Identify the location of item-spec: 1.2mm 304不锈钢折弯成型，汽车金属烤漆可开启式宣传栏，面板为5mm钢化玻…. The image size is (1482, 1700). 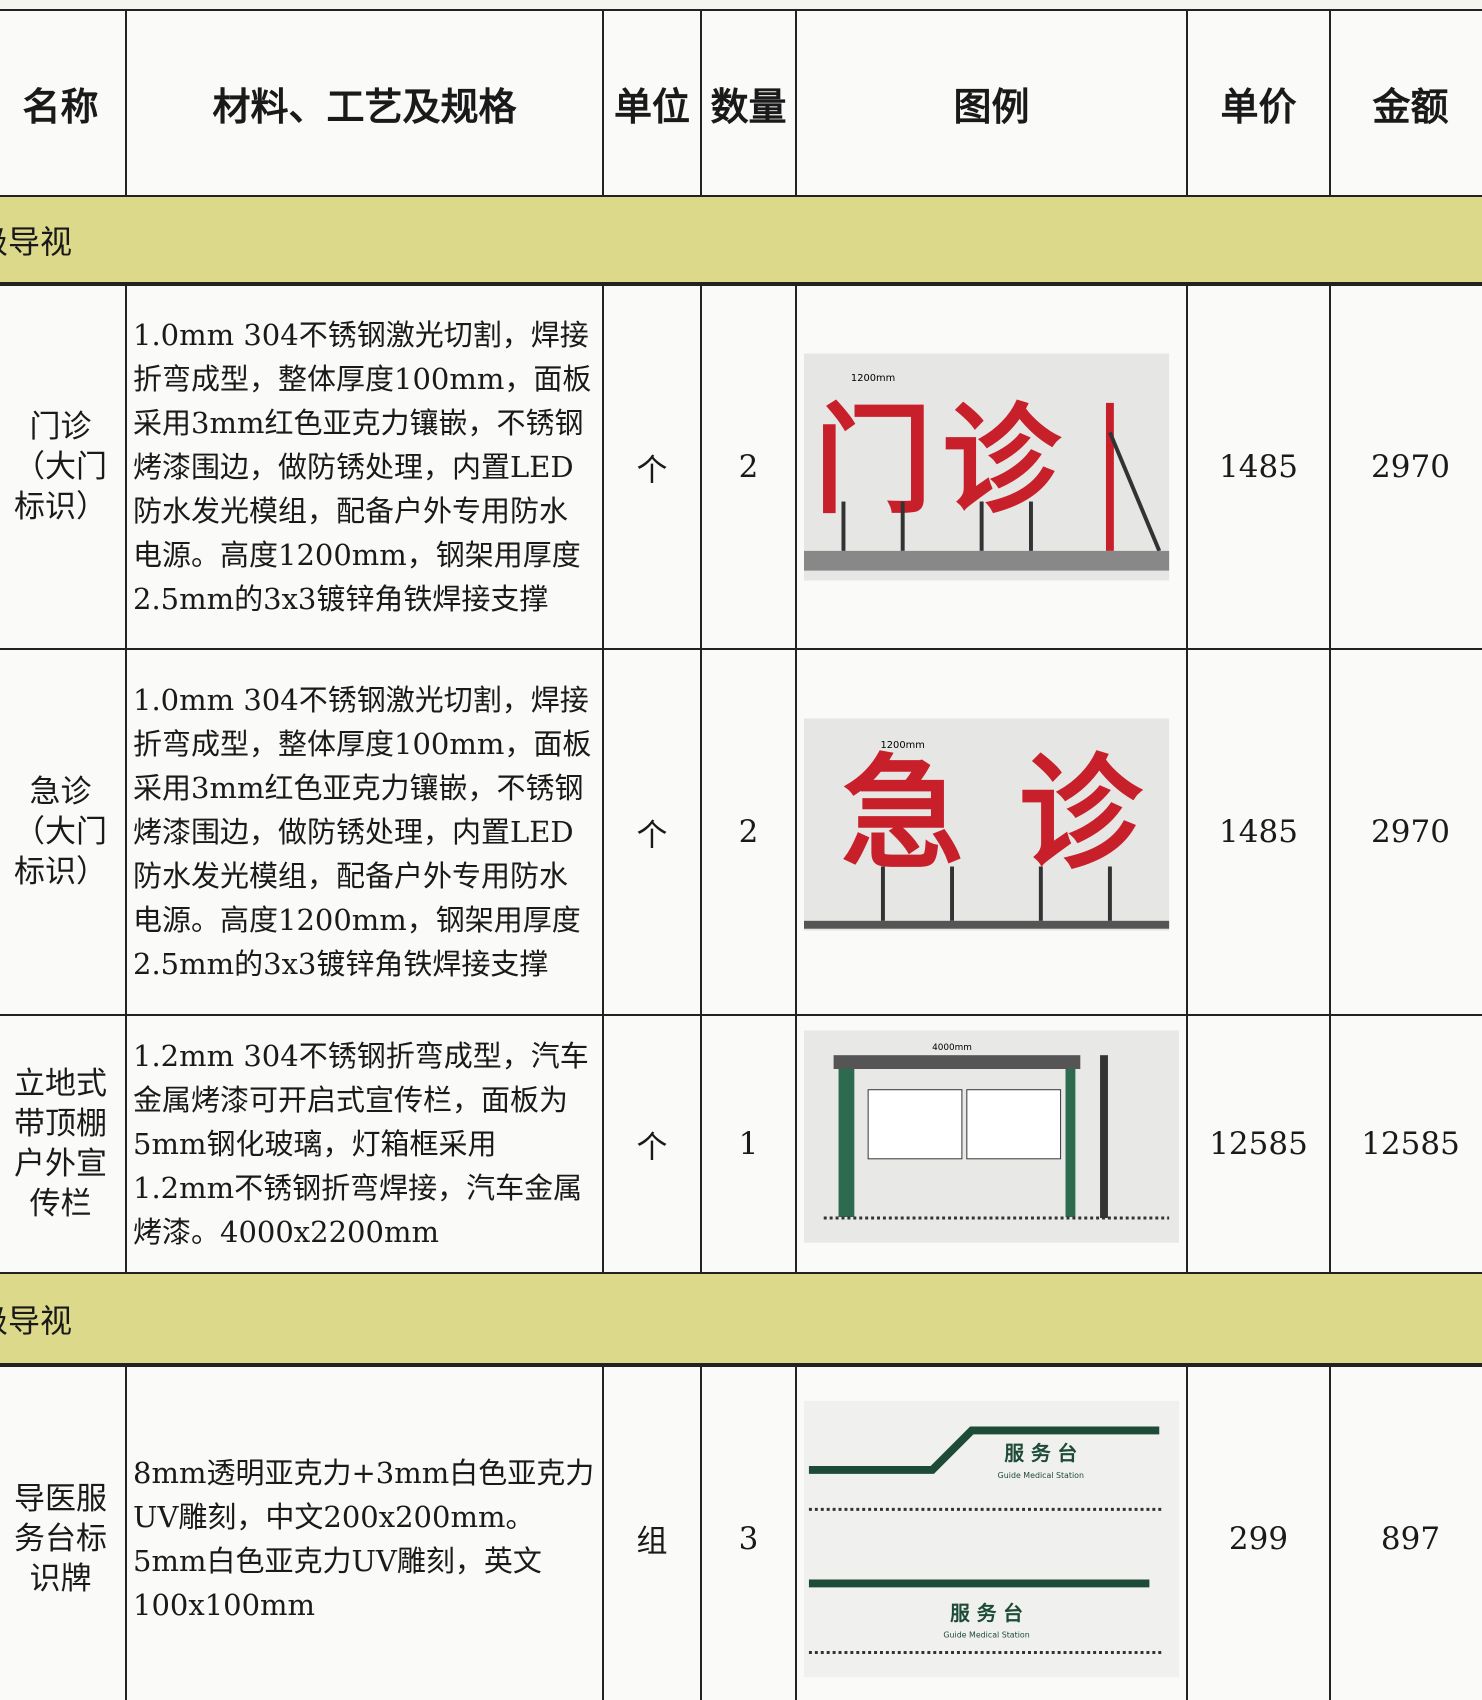
(364, 1144).